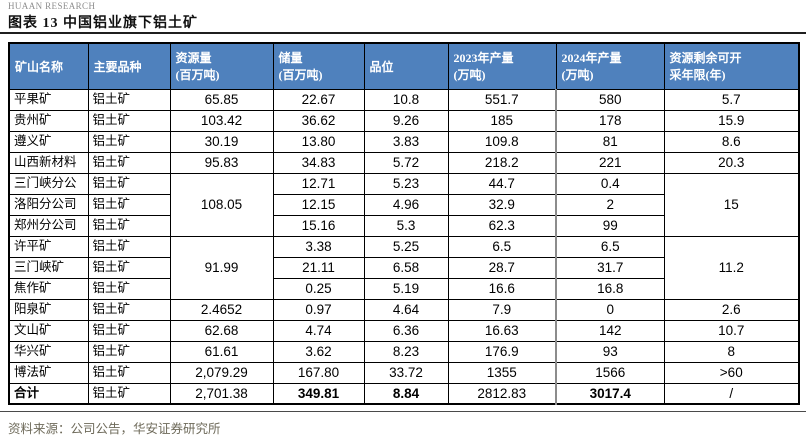 The height and width of the screenshot is (445, 806). Describe the element at coordinates (221, 393) in the screenshot. I see `table-cell: 2,701.38` at that location.